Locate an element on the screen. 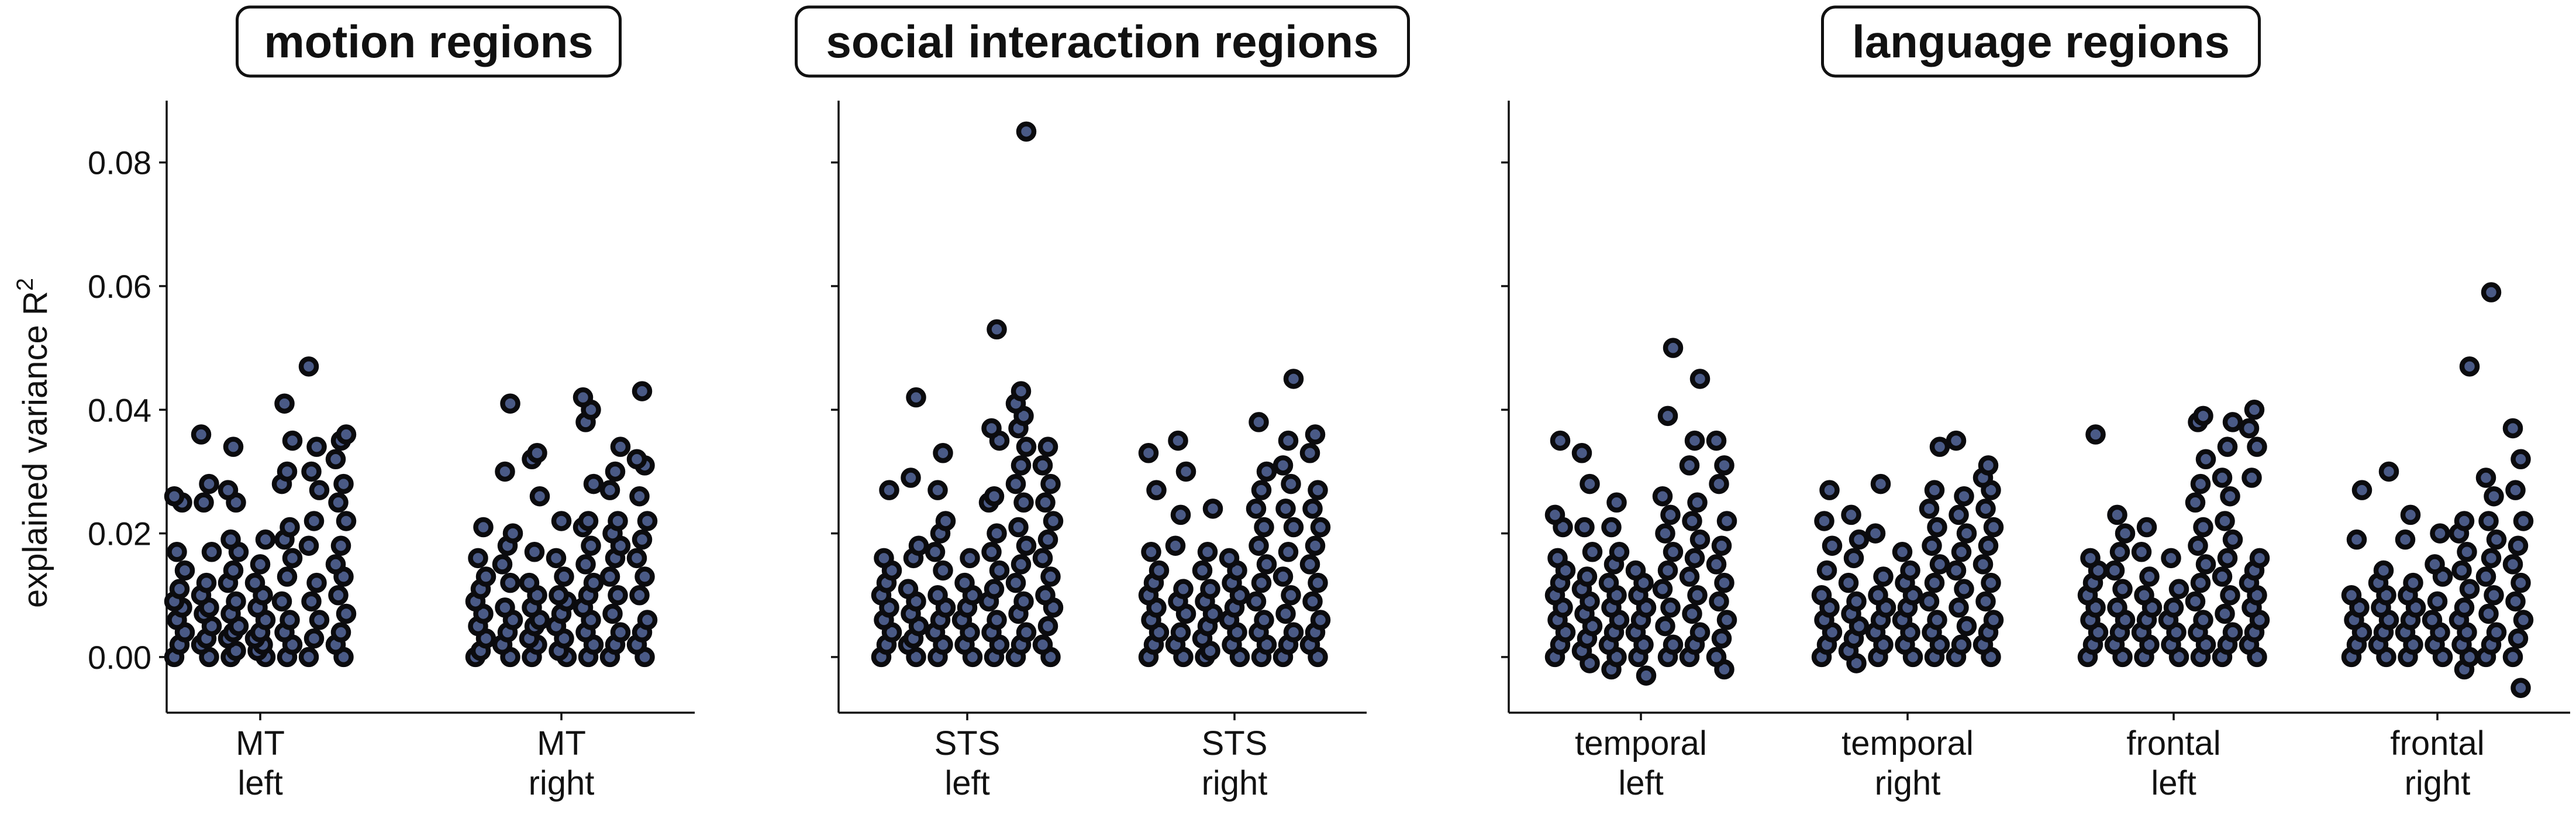  panel-title-box is located at coordinates (429, 41).